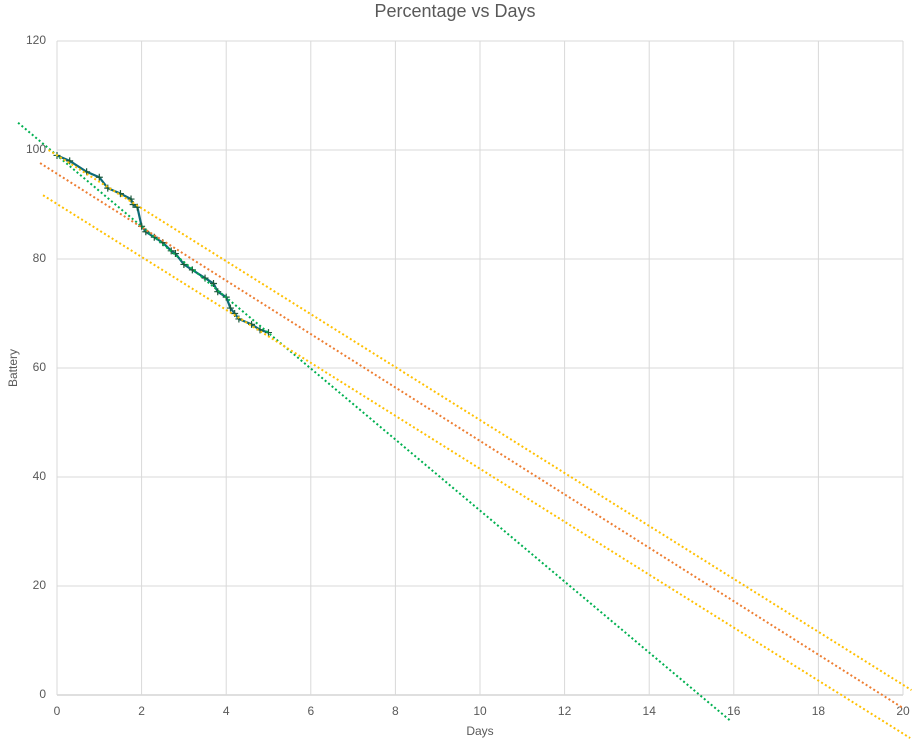 The height and width of the screenshot is (742, 912). Describe the element at coordinates (226, 711) in the screenshot. I see `x-tick-label: 4` at that location.